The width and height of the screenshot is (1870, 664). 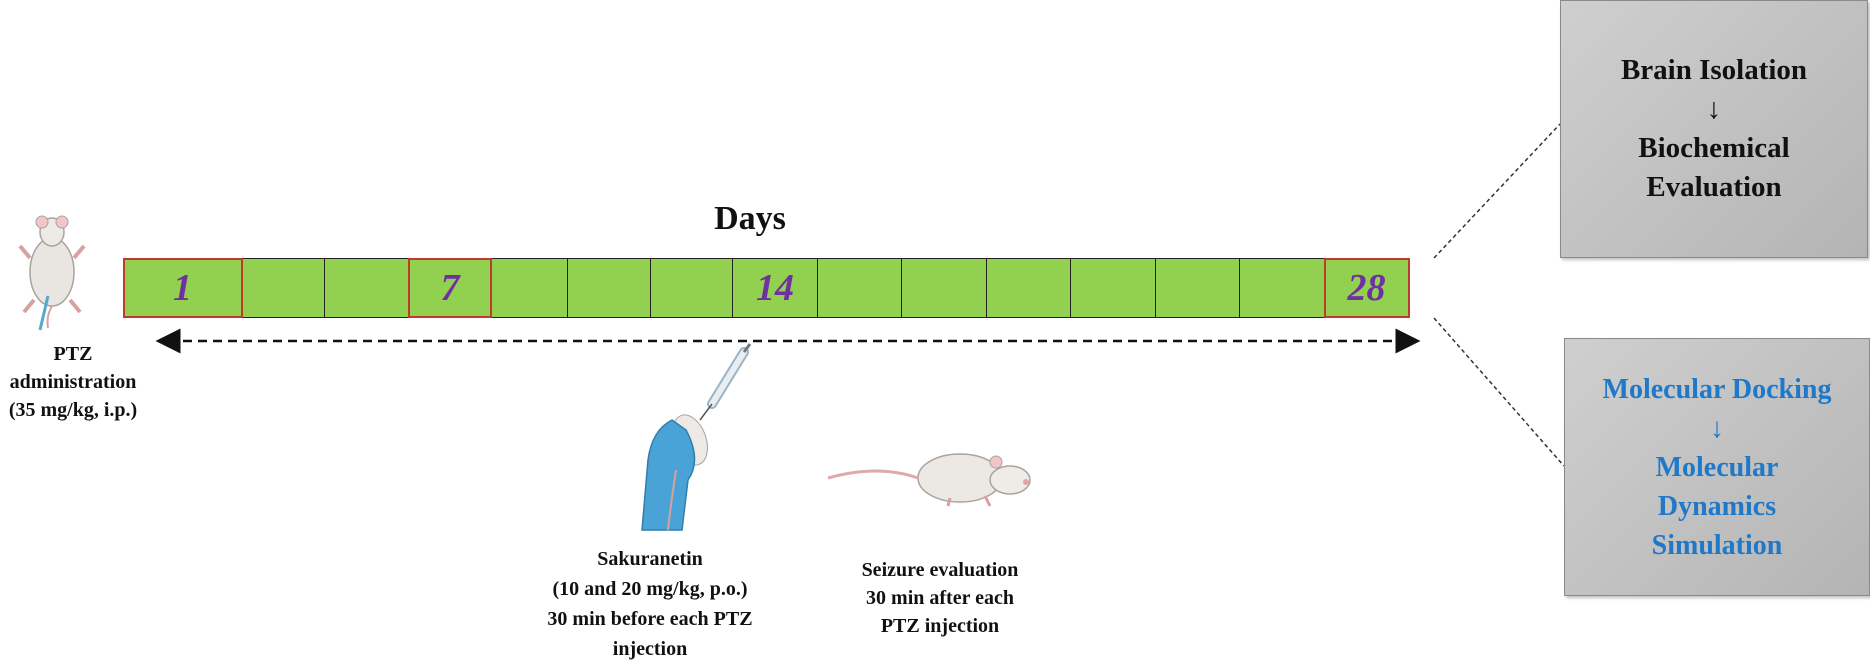 What do you see at coordinates (73, 410) in the screenshot?
I see `ptz-caption-line: (35 mg/kg, i.p.)` at bounding box center [73, 410].